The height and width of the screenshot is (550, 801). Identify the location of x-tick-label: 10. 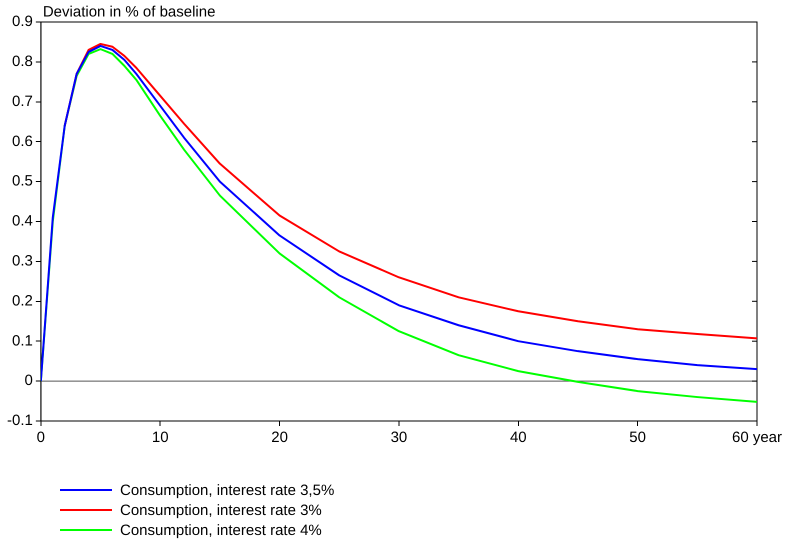
(160, 437).